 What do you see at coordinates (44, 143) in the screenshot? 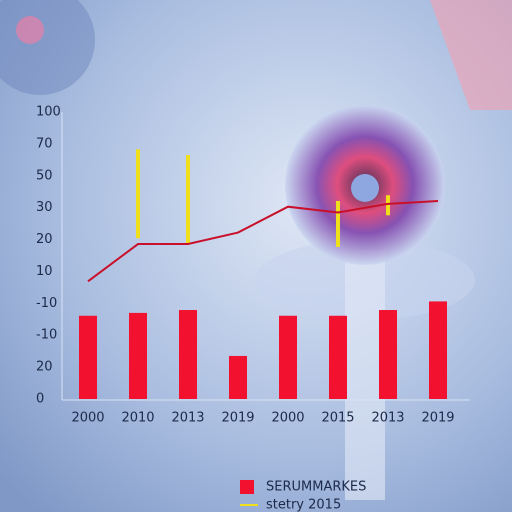
I see `y-tick-label: 70` at bounding box center [44, 143].